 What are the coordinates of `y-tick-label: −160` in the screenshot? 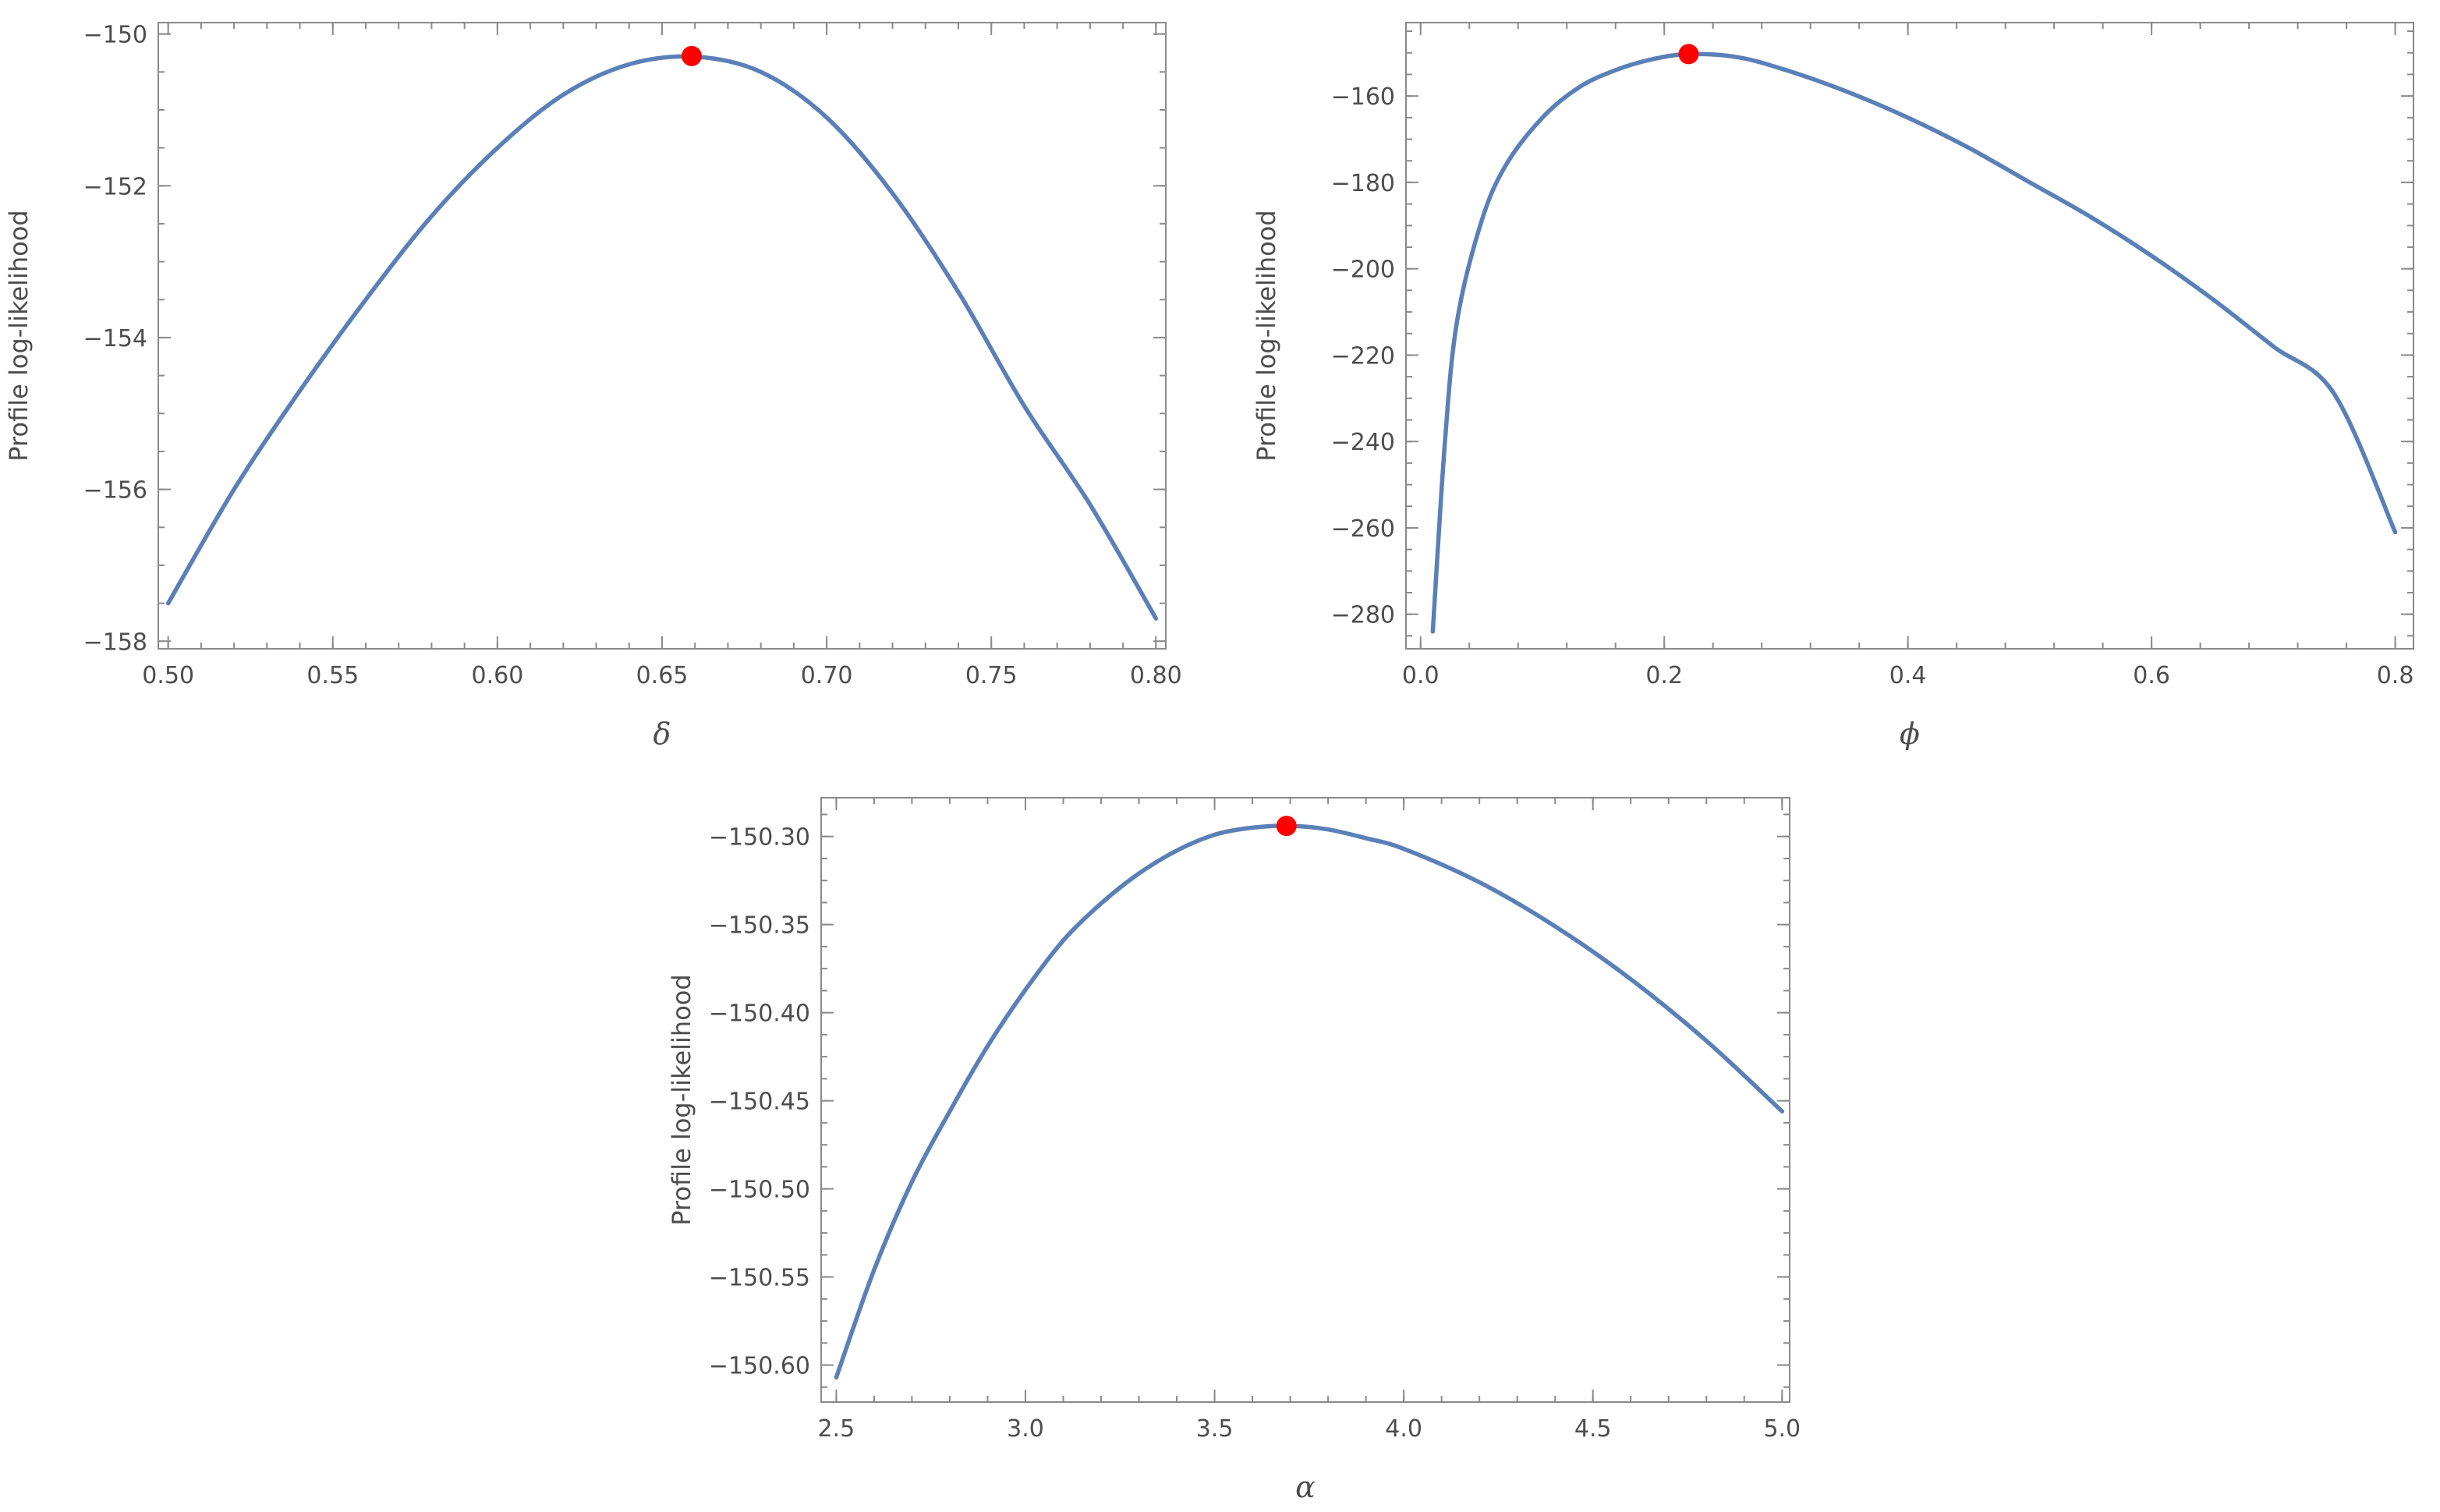 It's located at (1363, 97).